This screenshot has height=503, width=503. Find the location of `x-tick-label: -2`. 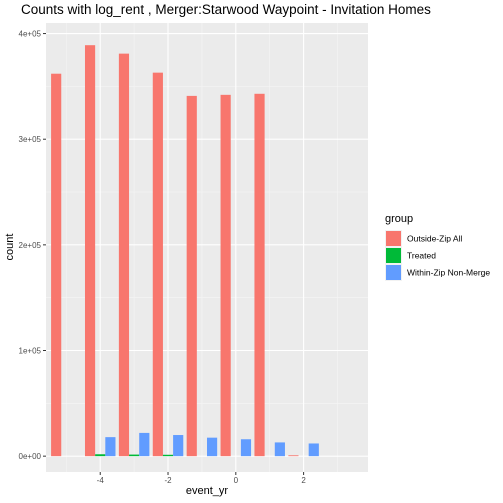

x-tick-label: -2 is located at coordinates (168, 480).